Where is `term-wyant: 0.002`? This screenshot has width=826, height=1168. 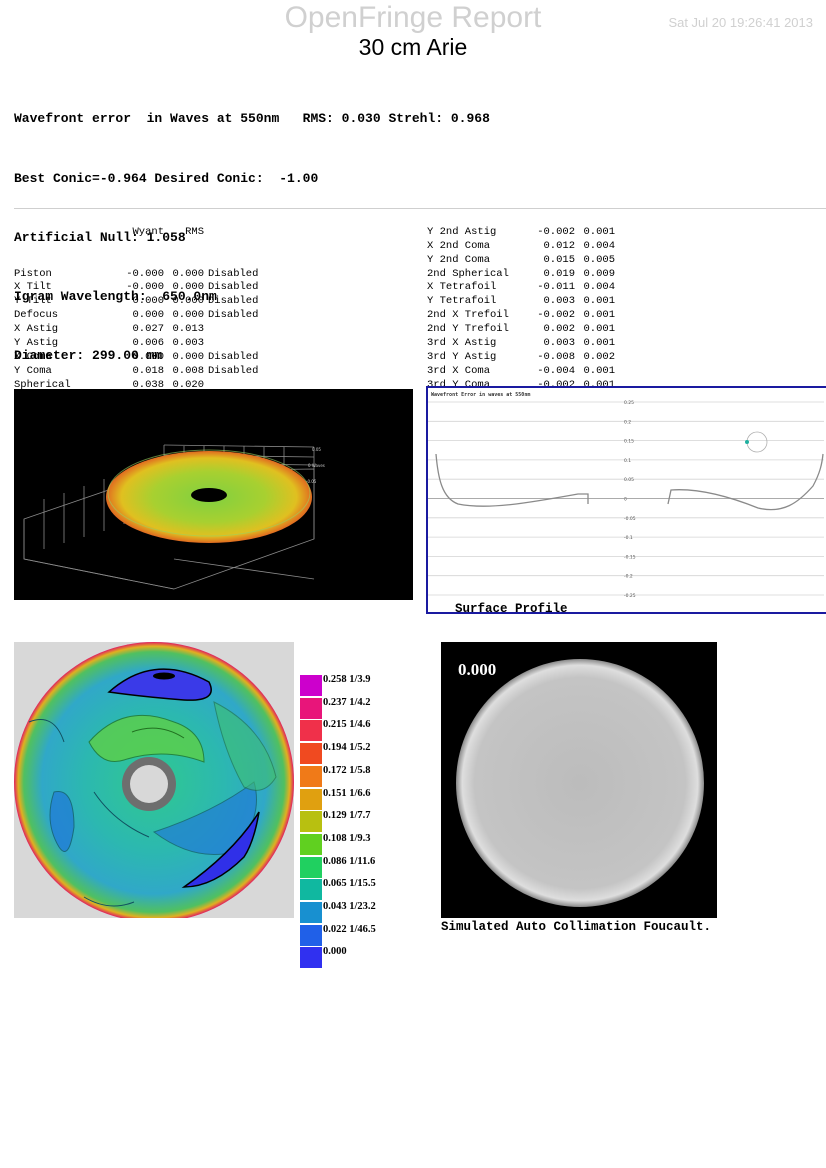 term-wyant: 0.002 is located at coordinates (559, 329).